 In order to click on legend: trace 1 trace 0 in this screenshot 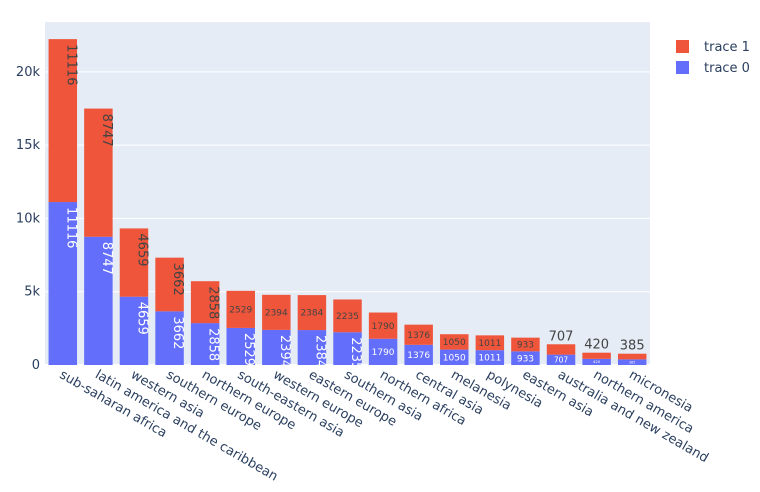, I will do `click(713, 58)`.